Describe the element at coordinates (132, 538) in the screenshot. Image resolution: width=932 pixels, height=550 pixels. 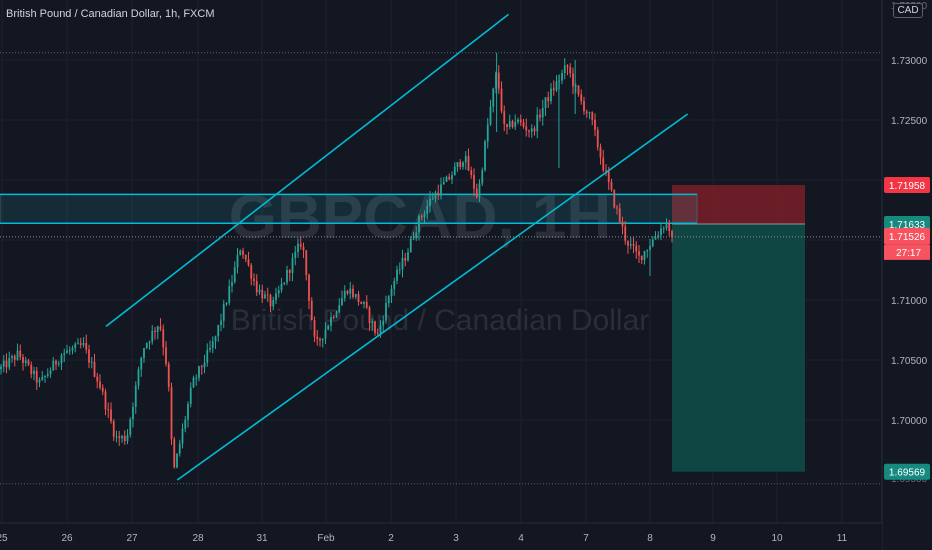
I see `time-tick-label: 27` at that location.